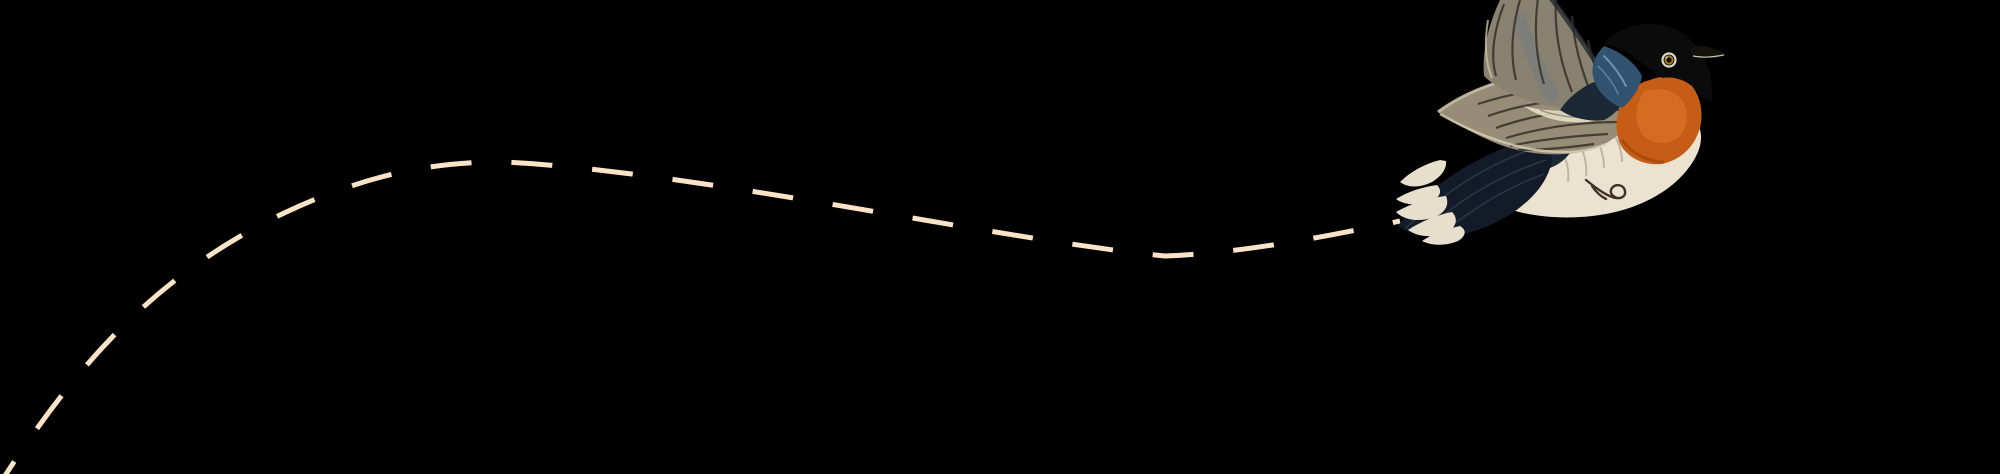 The image size is (2000, 474). What do you see at coordinates (1661, 116) in the screenshot?
I see `bird-throat-highlight` at bounding box center [1661, 116].